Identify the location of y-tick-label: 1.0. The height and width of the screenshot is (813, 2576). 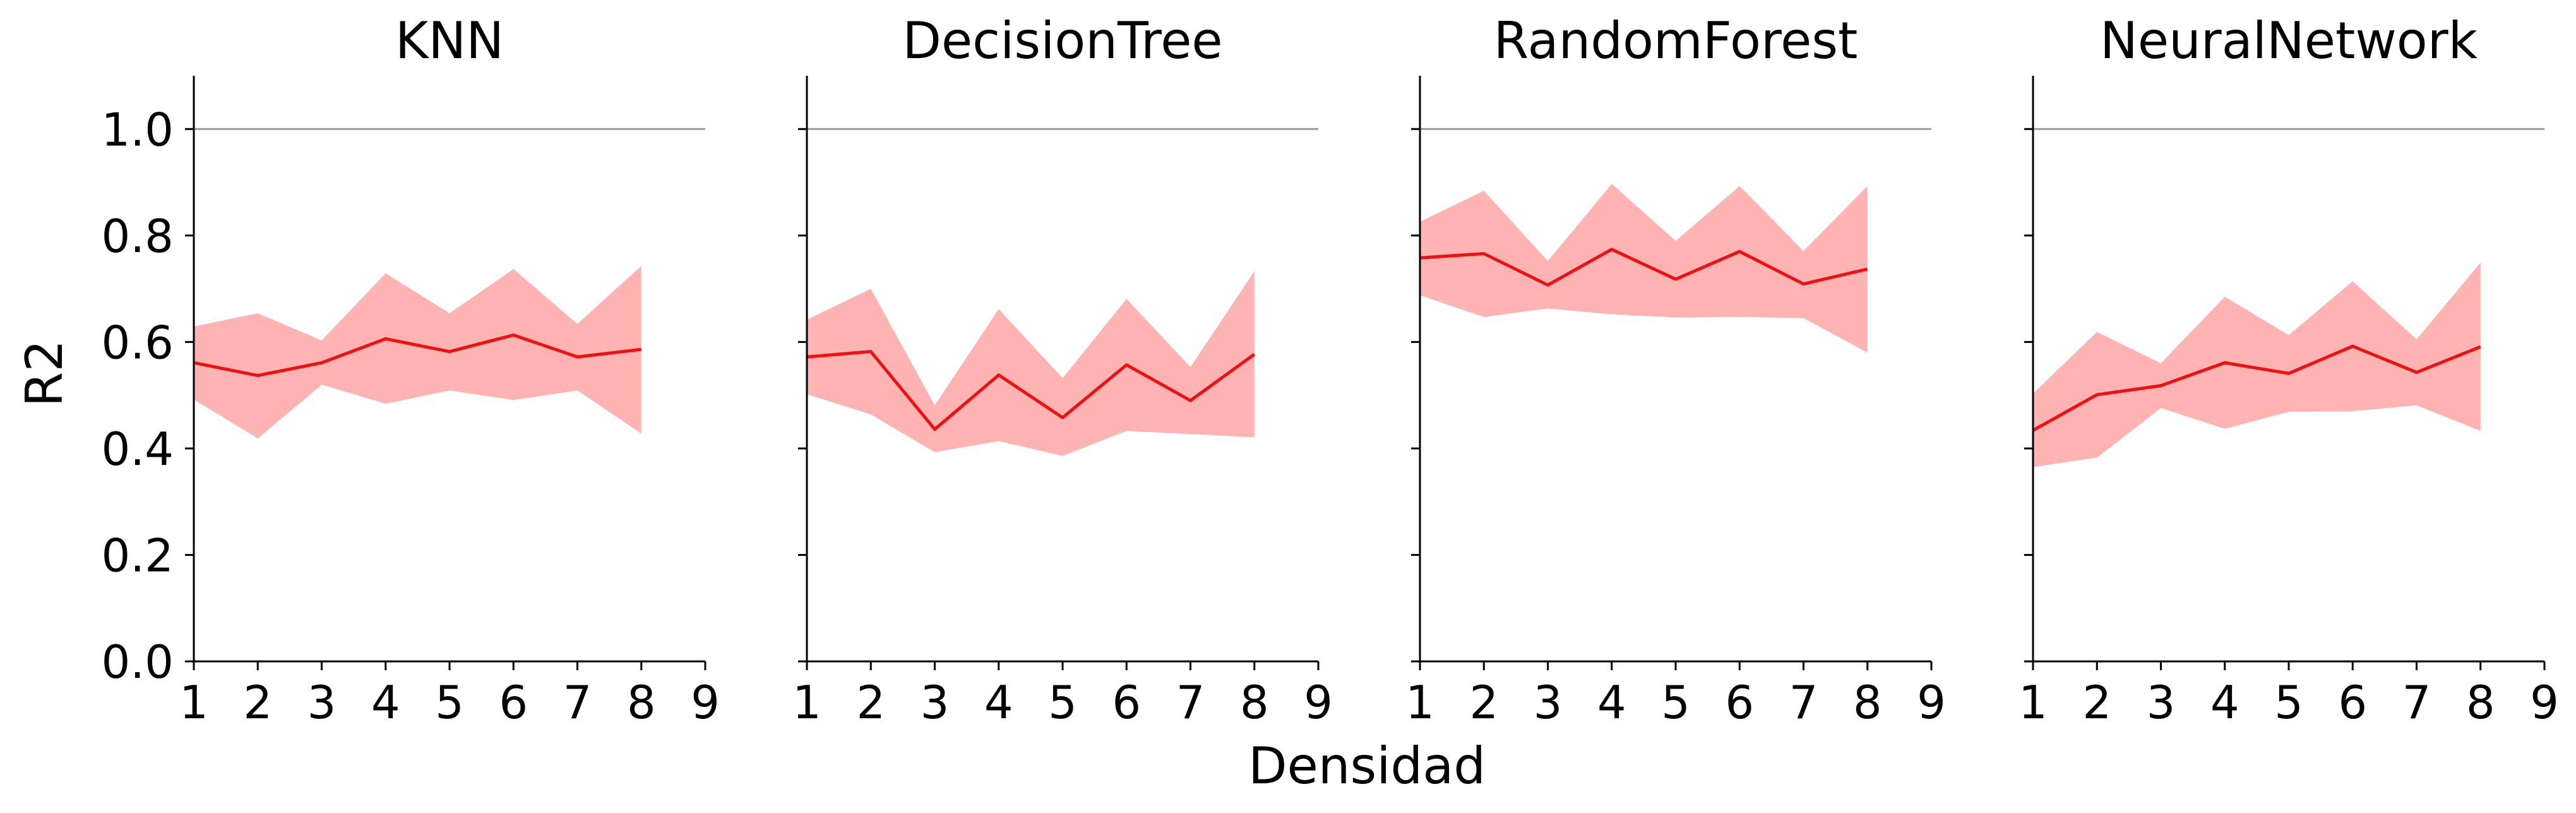
(137, 129).